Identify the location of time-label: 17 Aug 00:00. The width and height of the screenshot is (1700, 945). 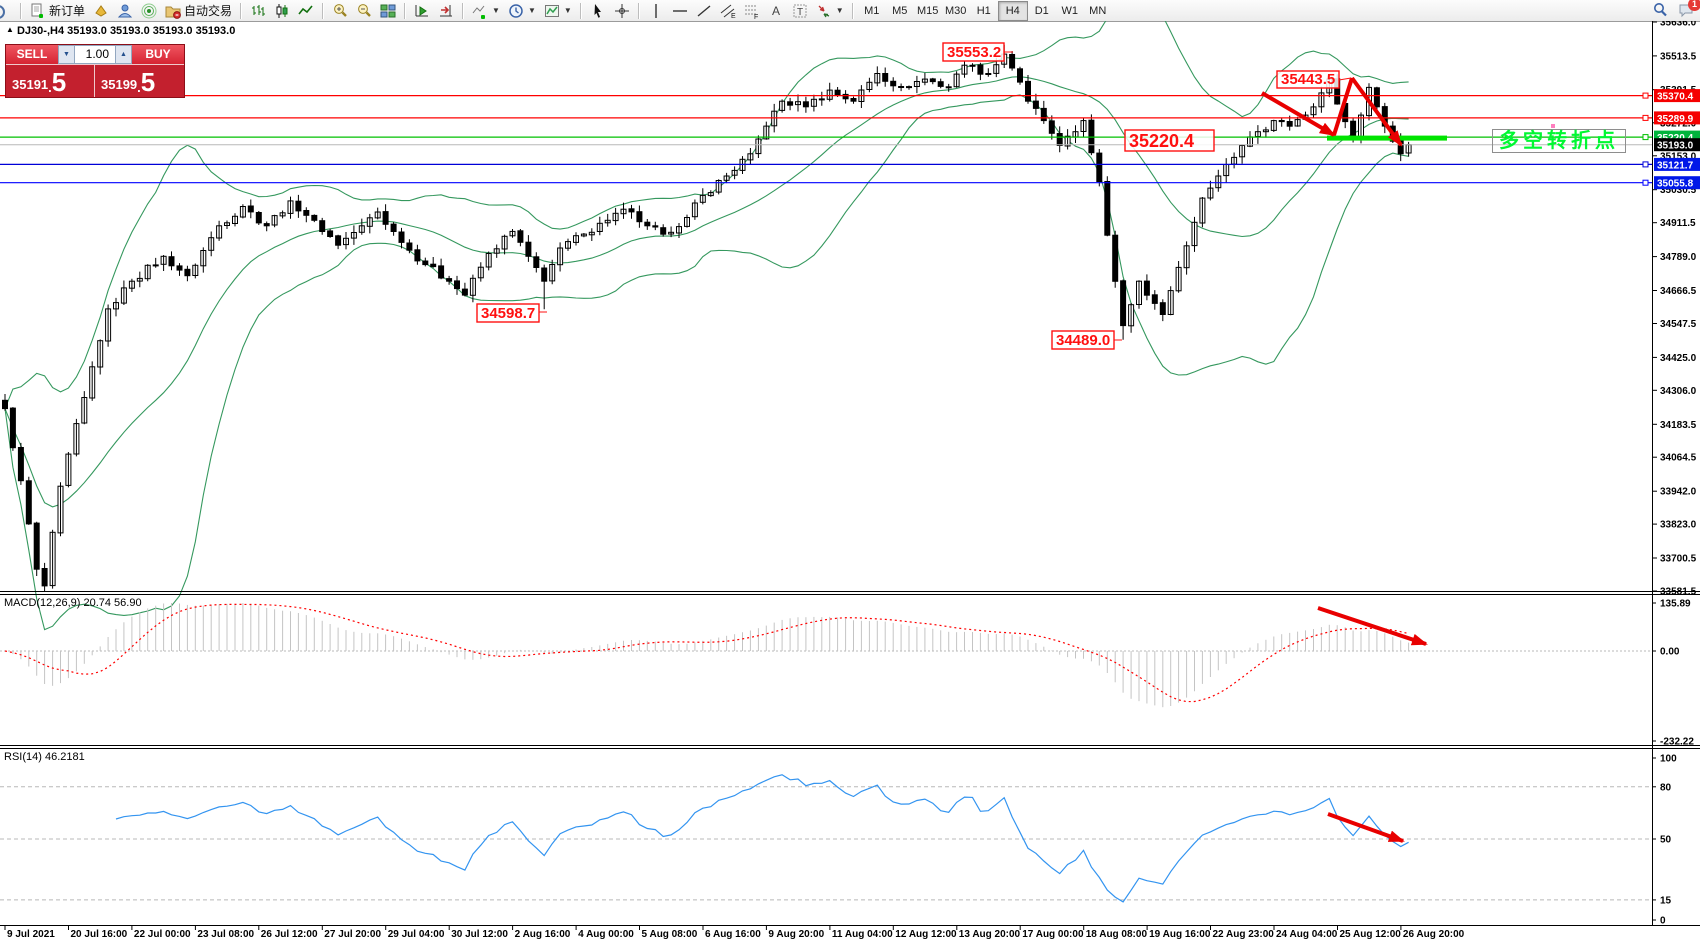
(1053, 934).